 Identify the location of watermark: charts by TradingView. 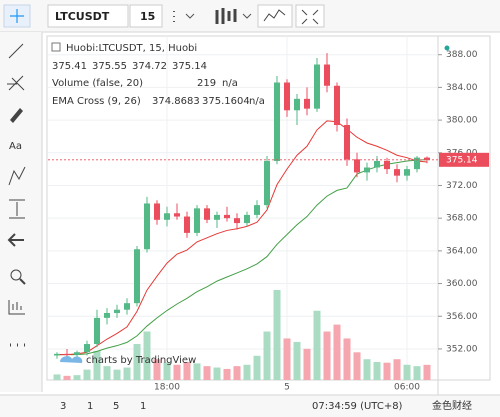
(141, 360).